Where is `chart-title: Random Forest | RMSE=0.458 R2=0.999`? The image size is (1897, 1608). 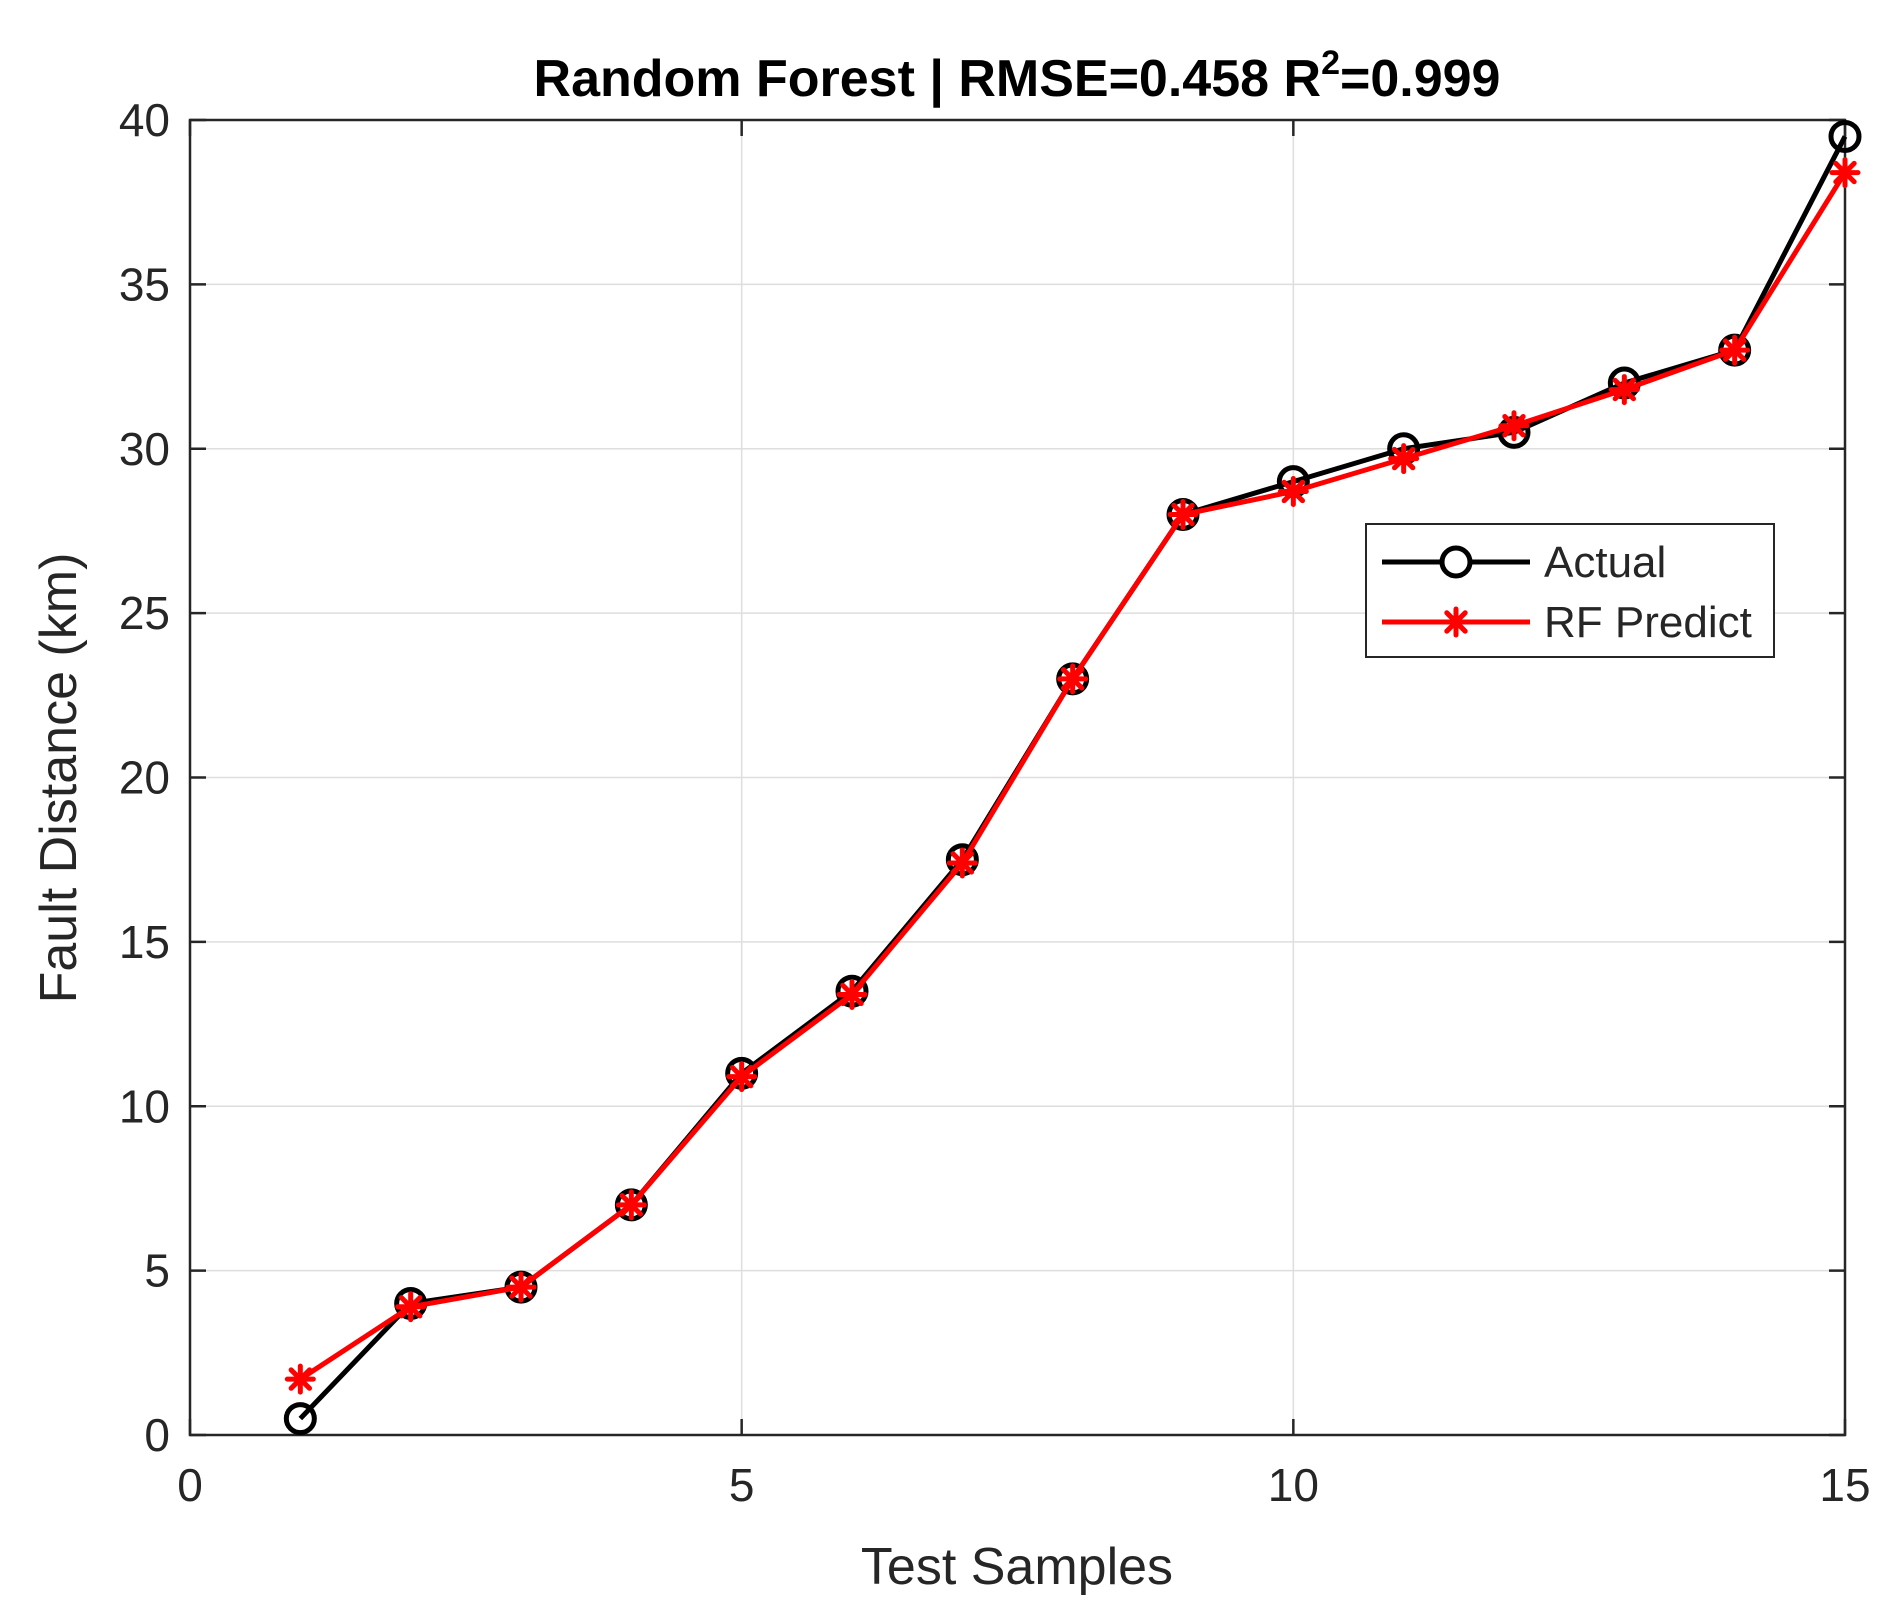 chart-title: Random Forest | RMSE=0.458 R2=0.999 is located at coordinates (1017, 76).